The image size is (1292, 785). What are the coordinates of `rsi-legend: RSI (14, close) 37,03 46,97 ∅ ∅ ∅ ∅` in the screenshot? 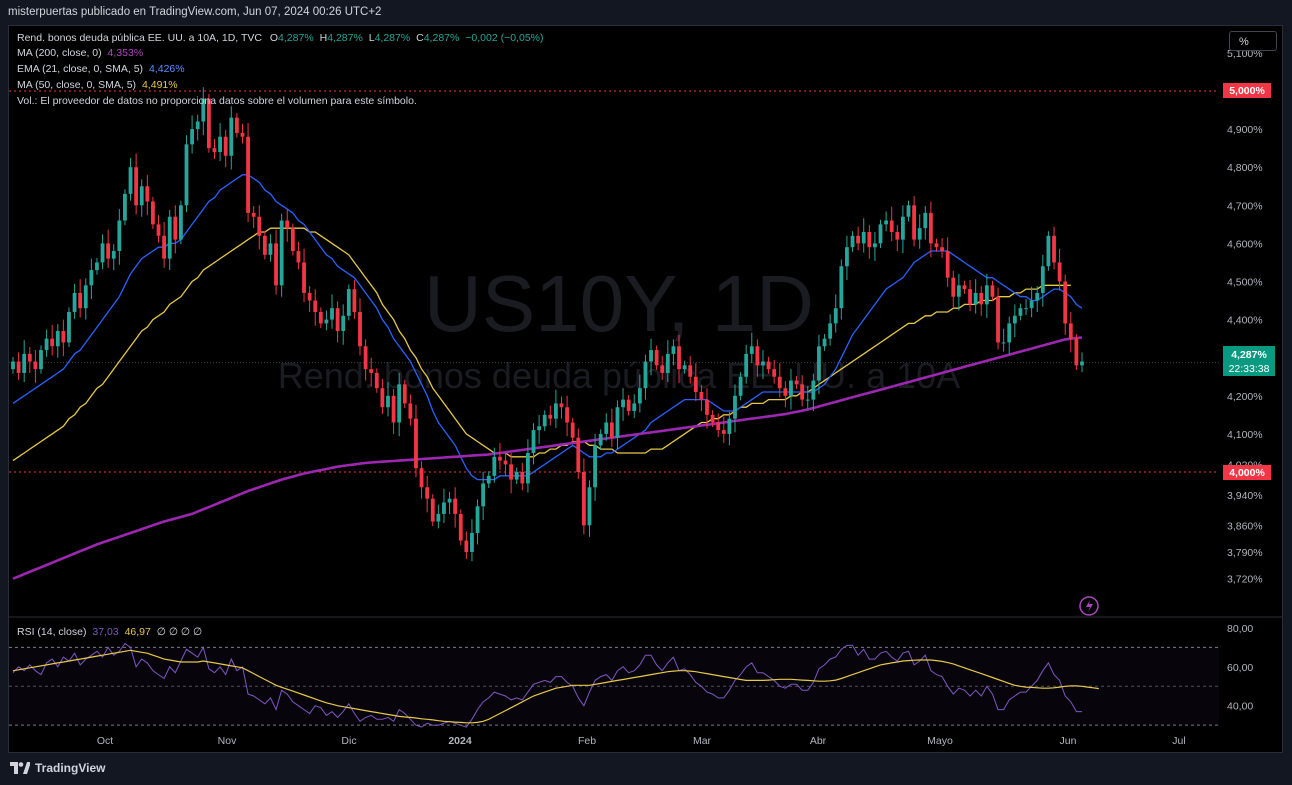 It's located at (109, 632).